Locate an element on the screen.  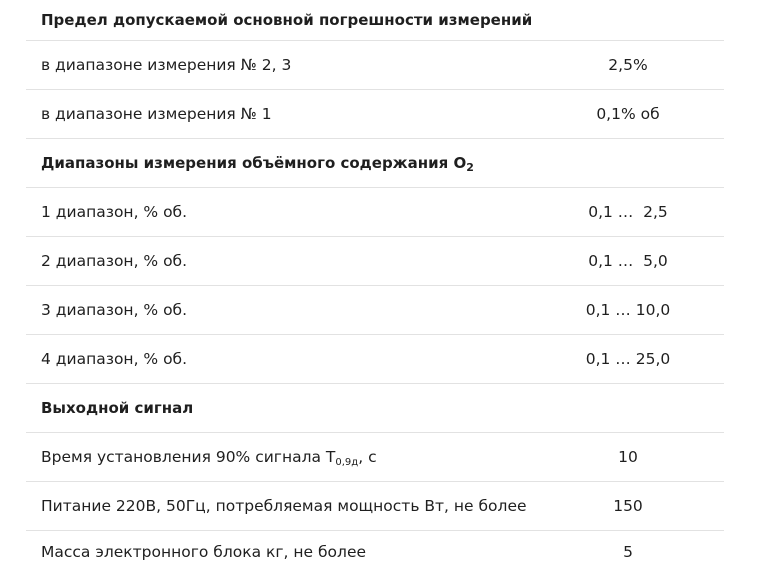
param-label: в диапазоне измерения № 1 is located at coordinates (156, 113).